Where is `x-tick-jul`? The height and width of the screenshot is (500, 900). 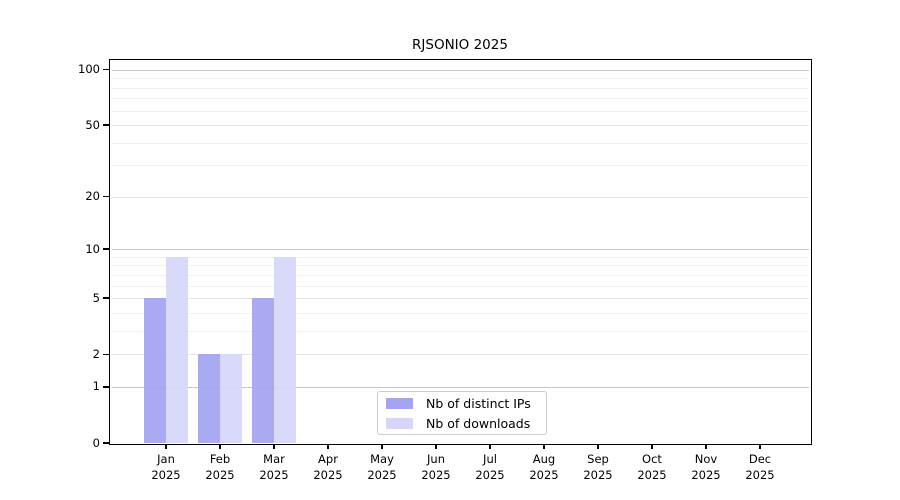
x-tick-jul is located at coordinates (490, 446).